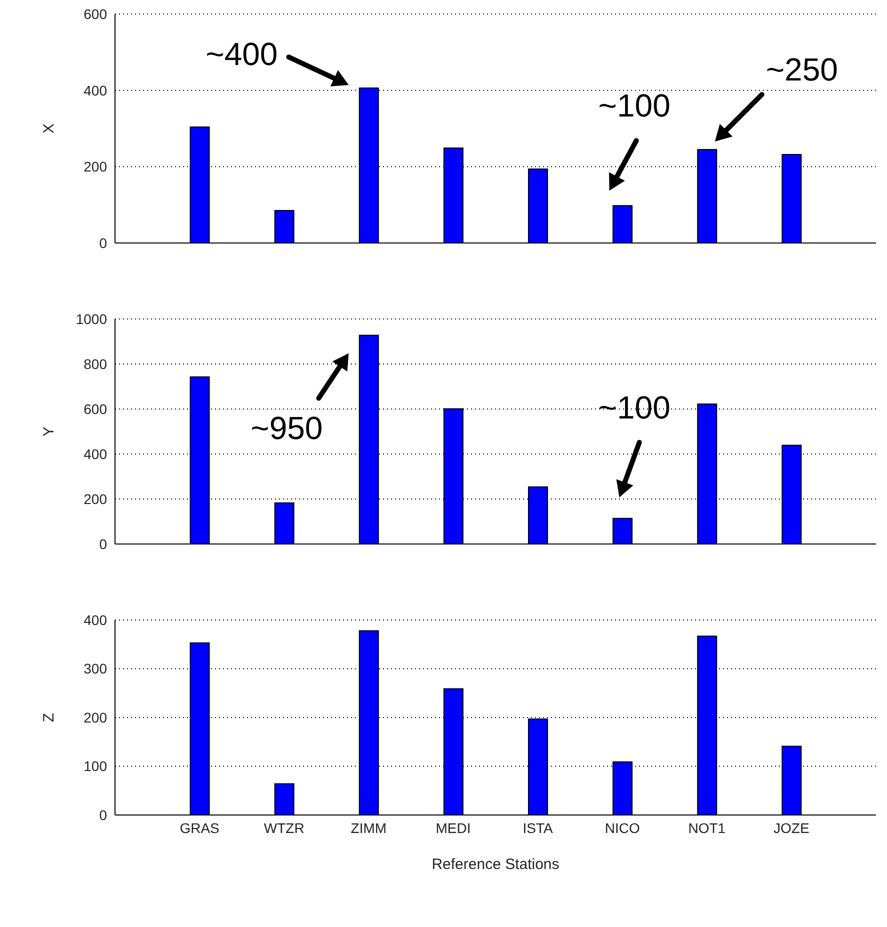 This screenshot has height=927, width=887. What do you see at coordinates (802, 69) in the screenshot?
I see `annotation: ~250` at bounding box center [802, 69].